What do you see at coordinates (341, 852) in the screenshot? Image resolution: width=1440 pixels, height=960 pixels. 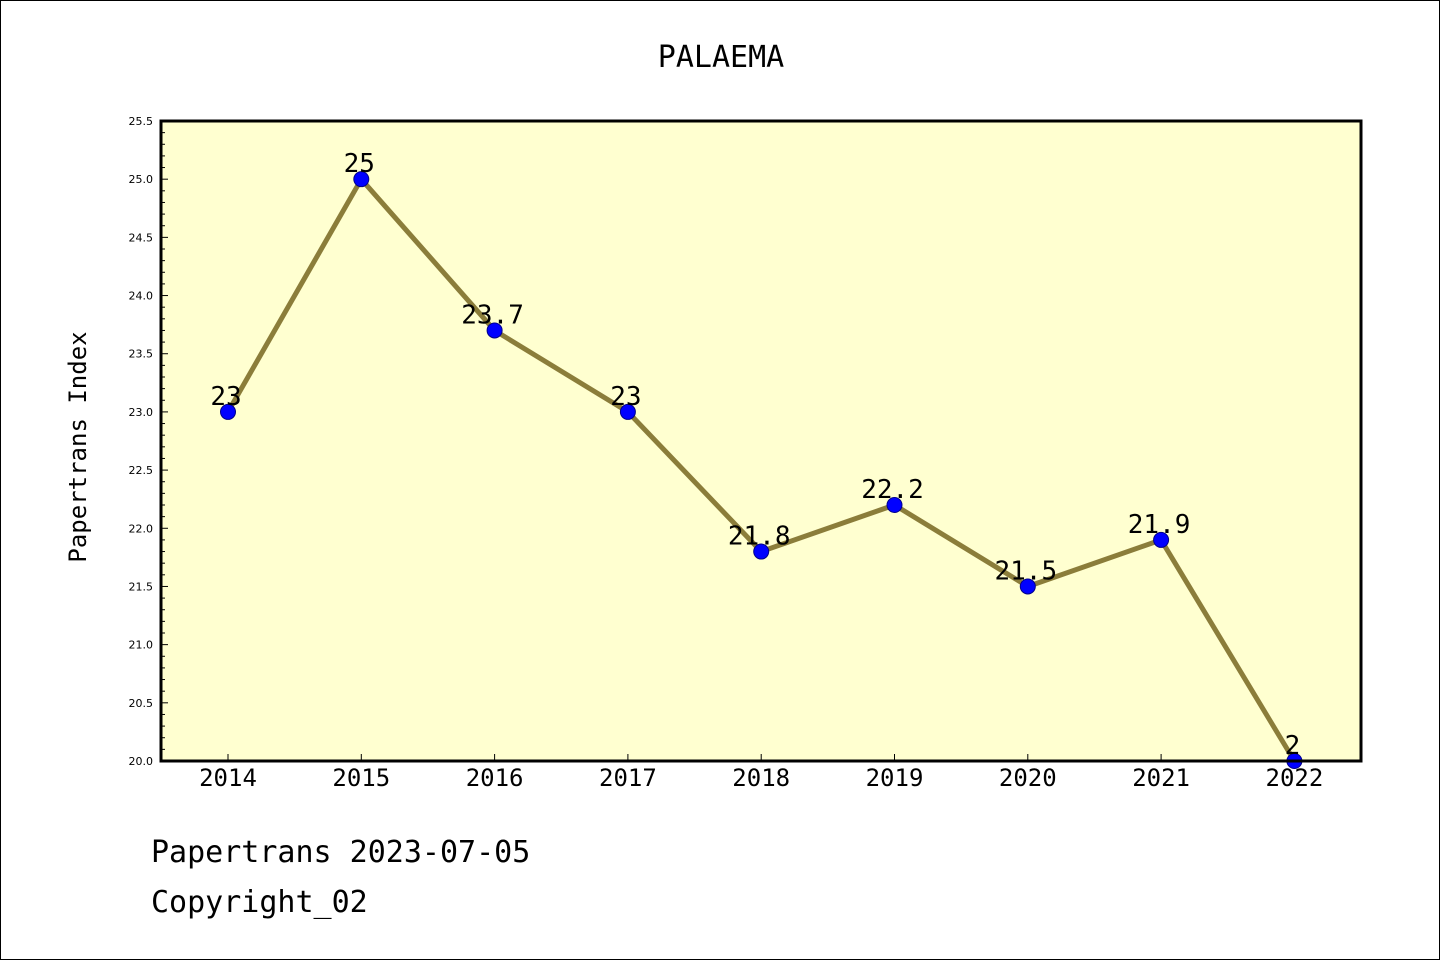 I see `footer-date-text: Papertrans 2023-07-05` at bounding box center [341, 852].